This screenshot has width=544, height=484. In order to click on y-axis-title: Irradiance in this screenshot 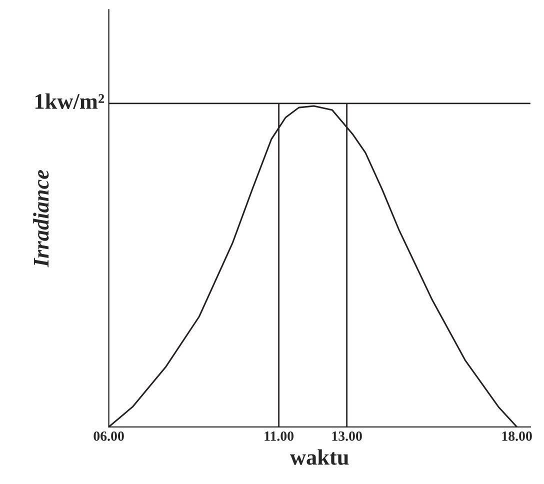, I will do `click(41, 219)`.